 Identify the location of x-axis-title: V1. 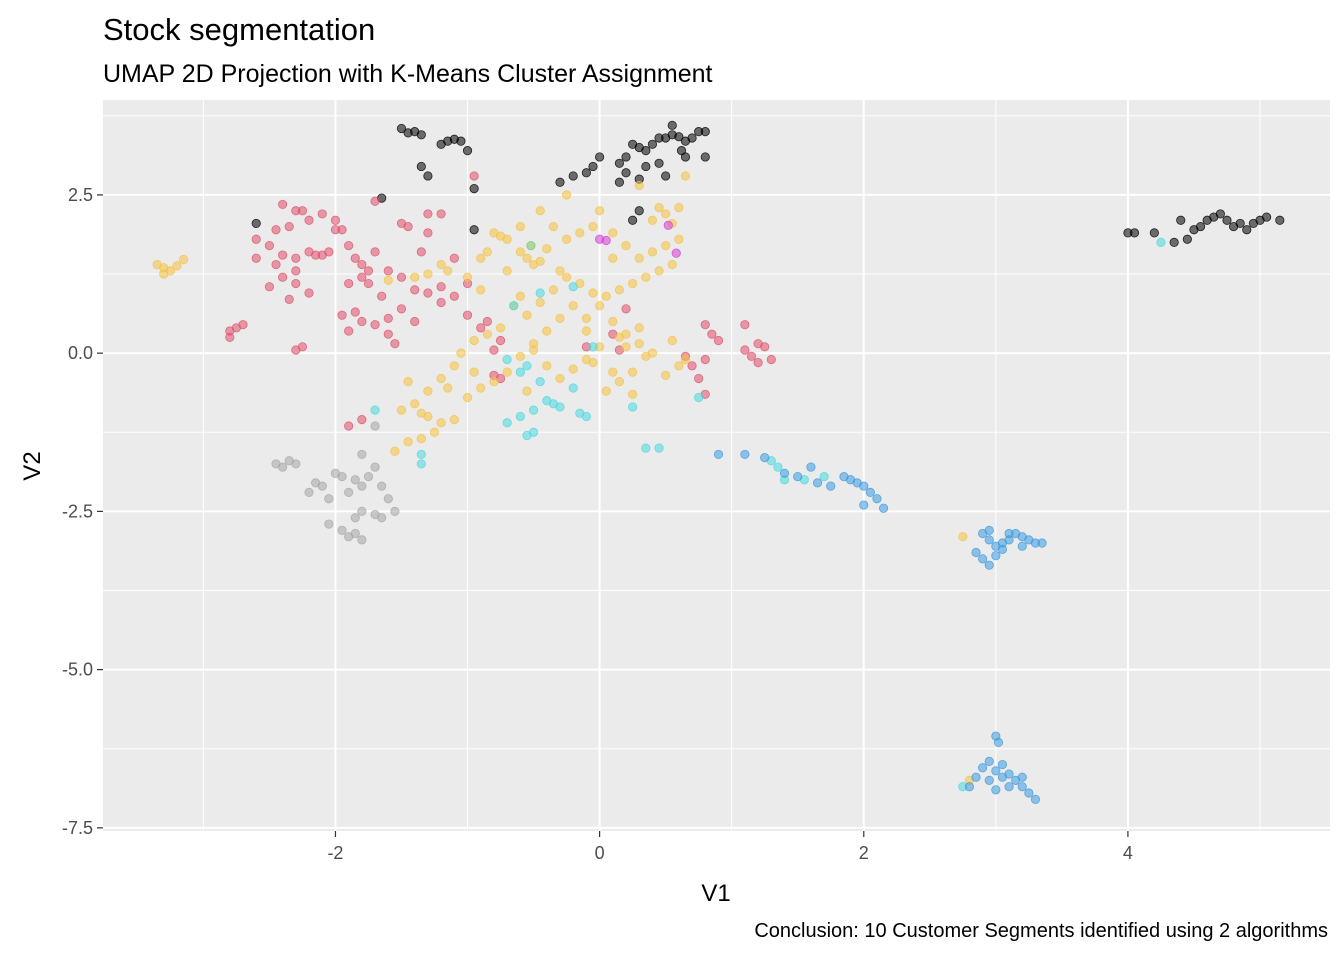
(715, 893).